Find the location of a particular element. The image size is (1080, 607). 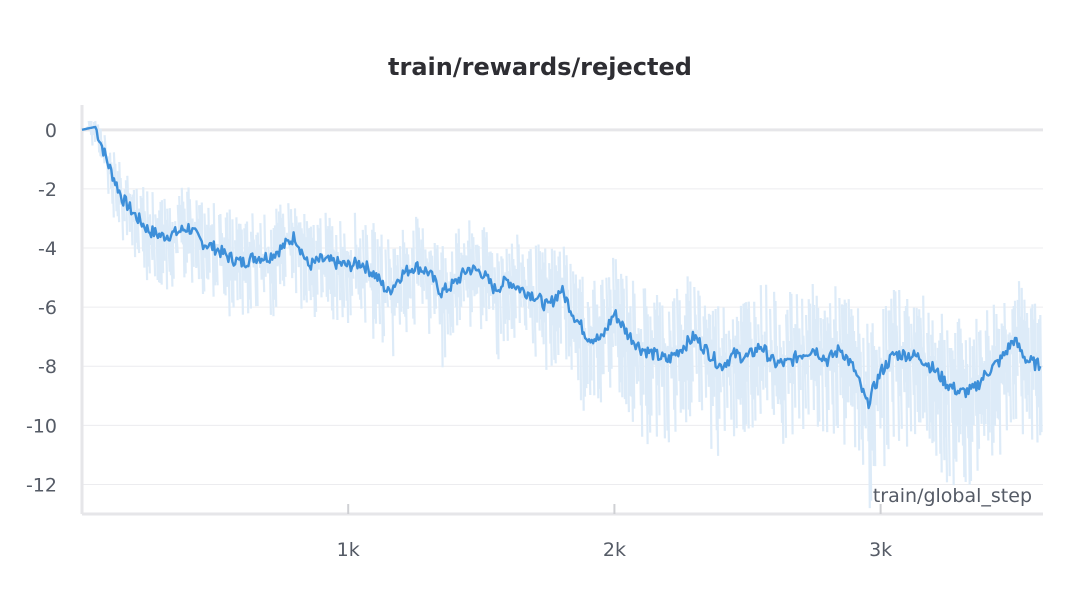

x-tick-label: 1k is located at coordinates (348, 550).